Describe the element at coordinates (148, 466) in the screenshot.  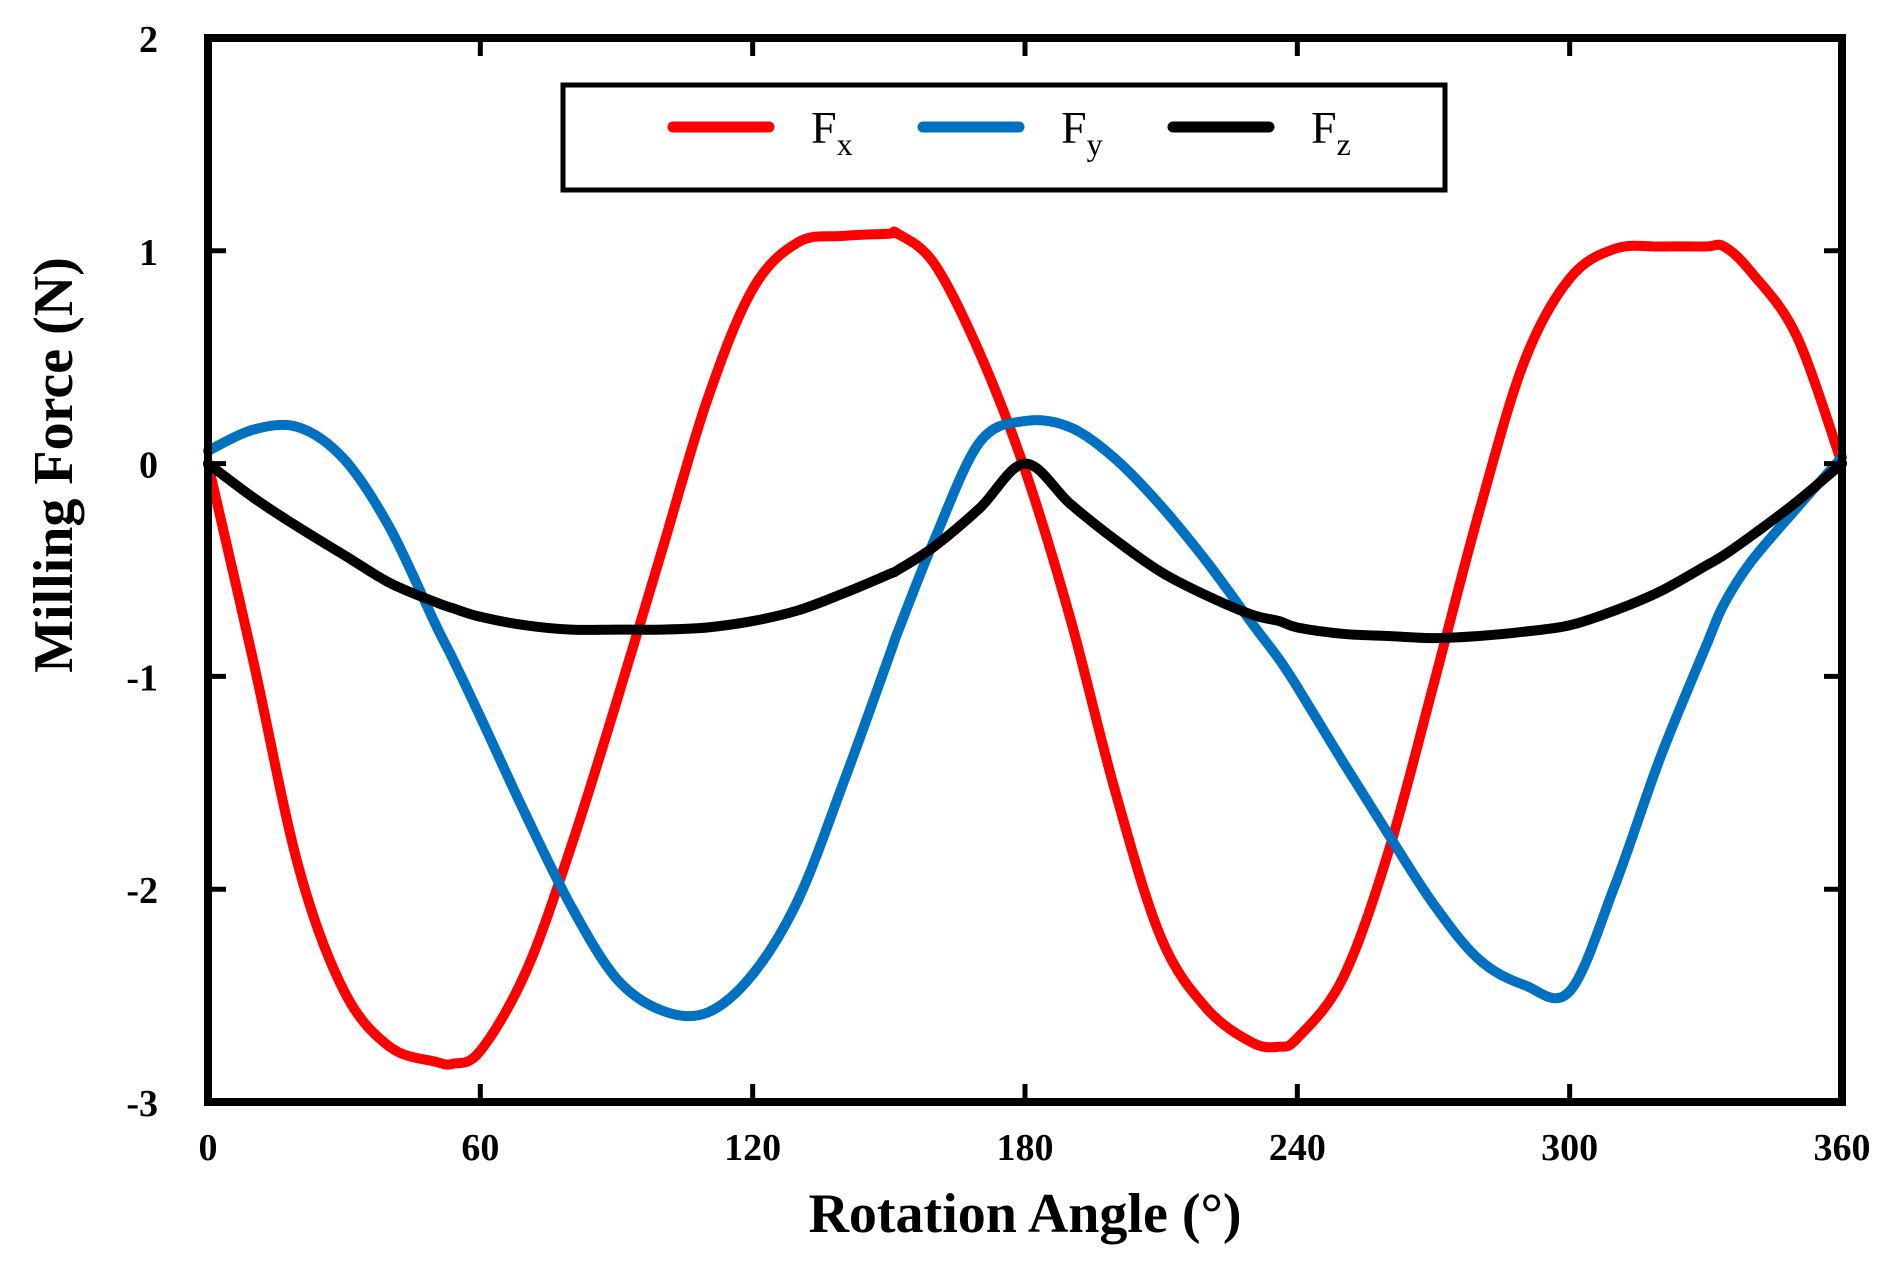
I see `y-tick-label: 0` at that location.